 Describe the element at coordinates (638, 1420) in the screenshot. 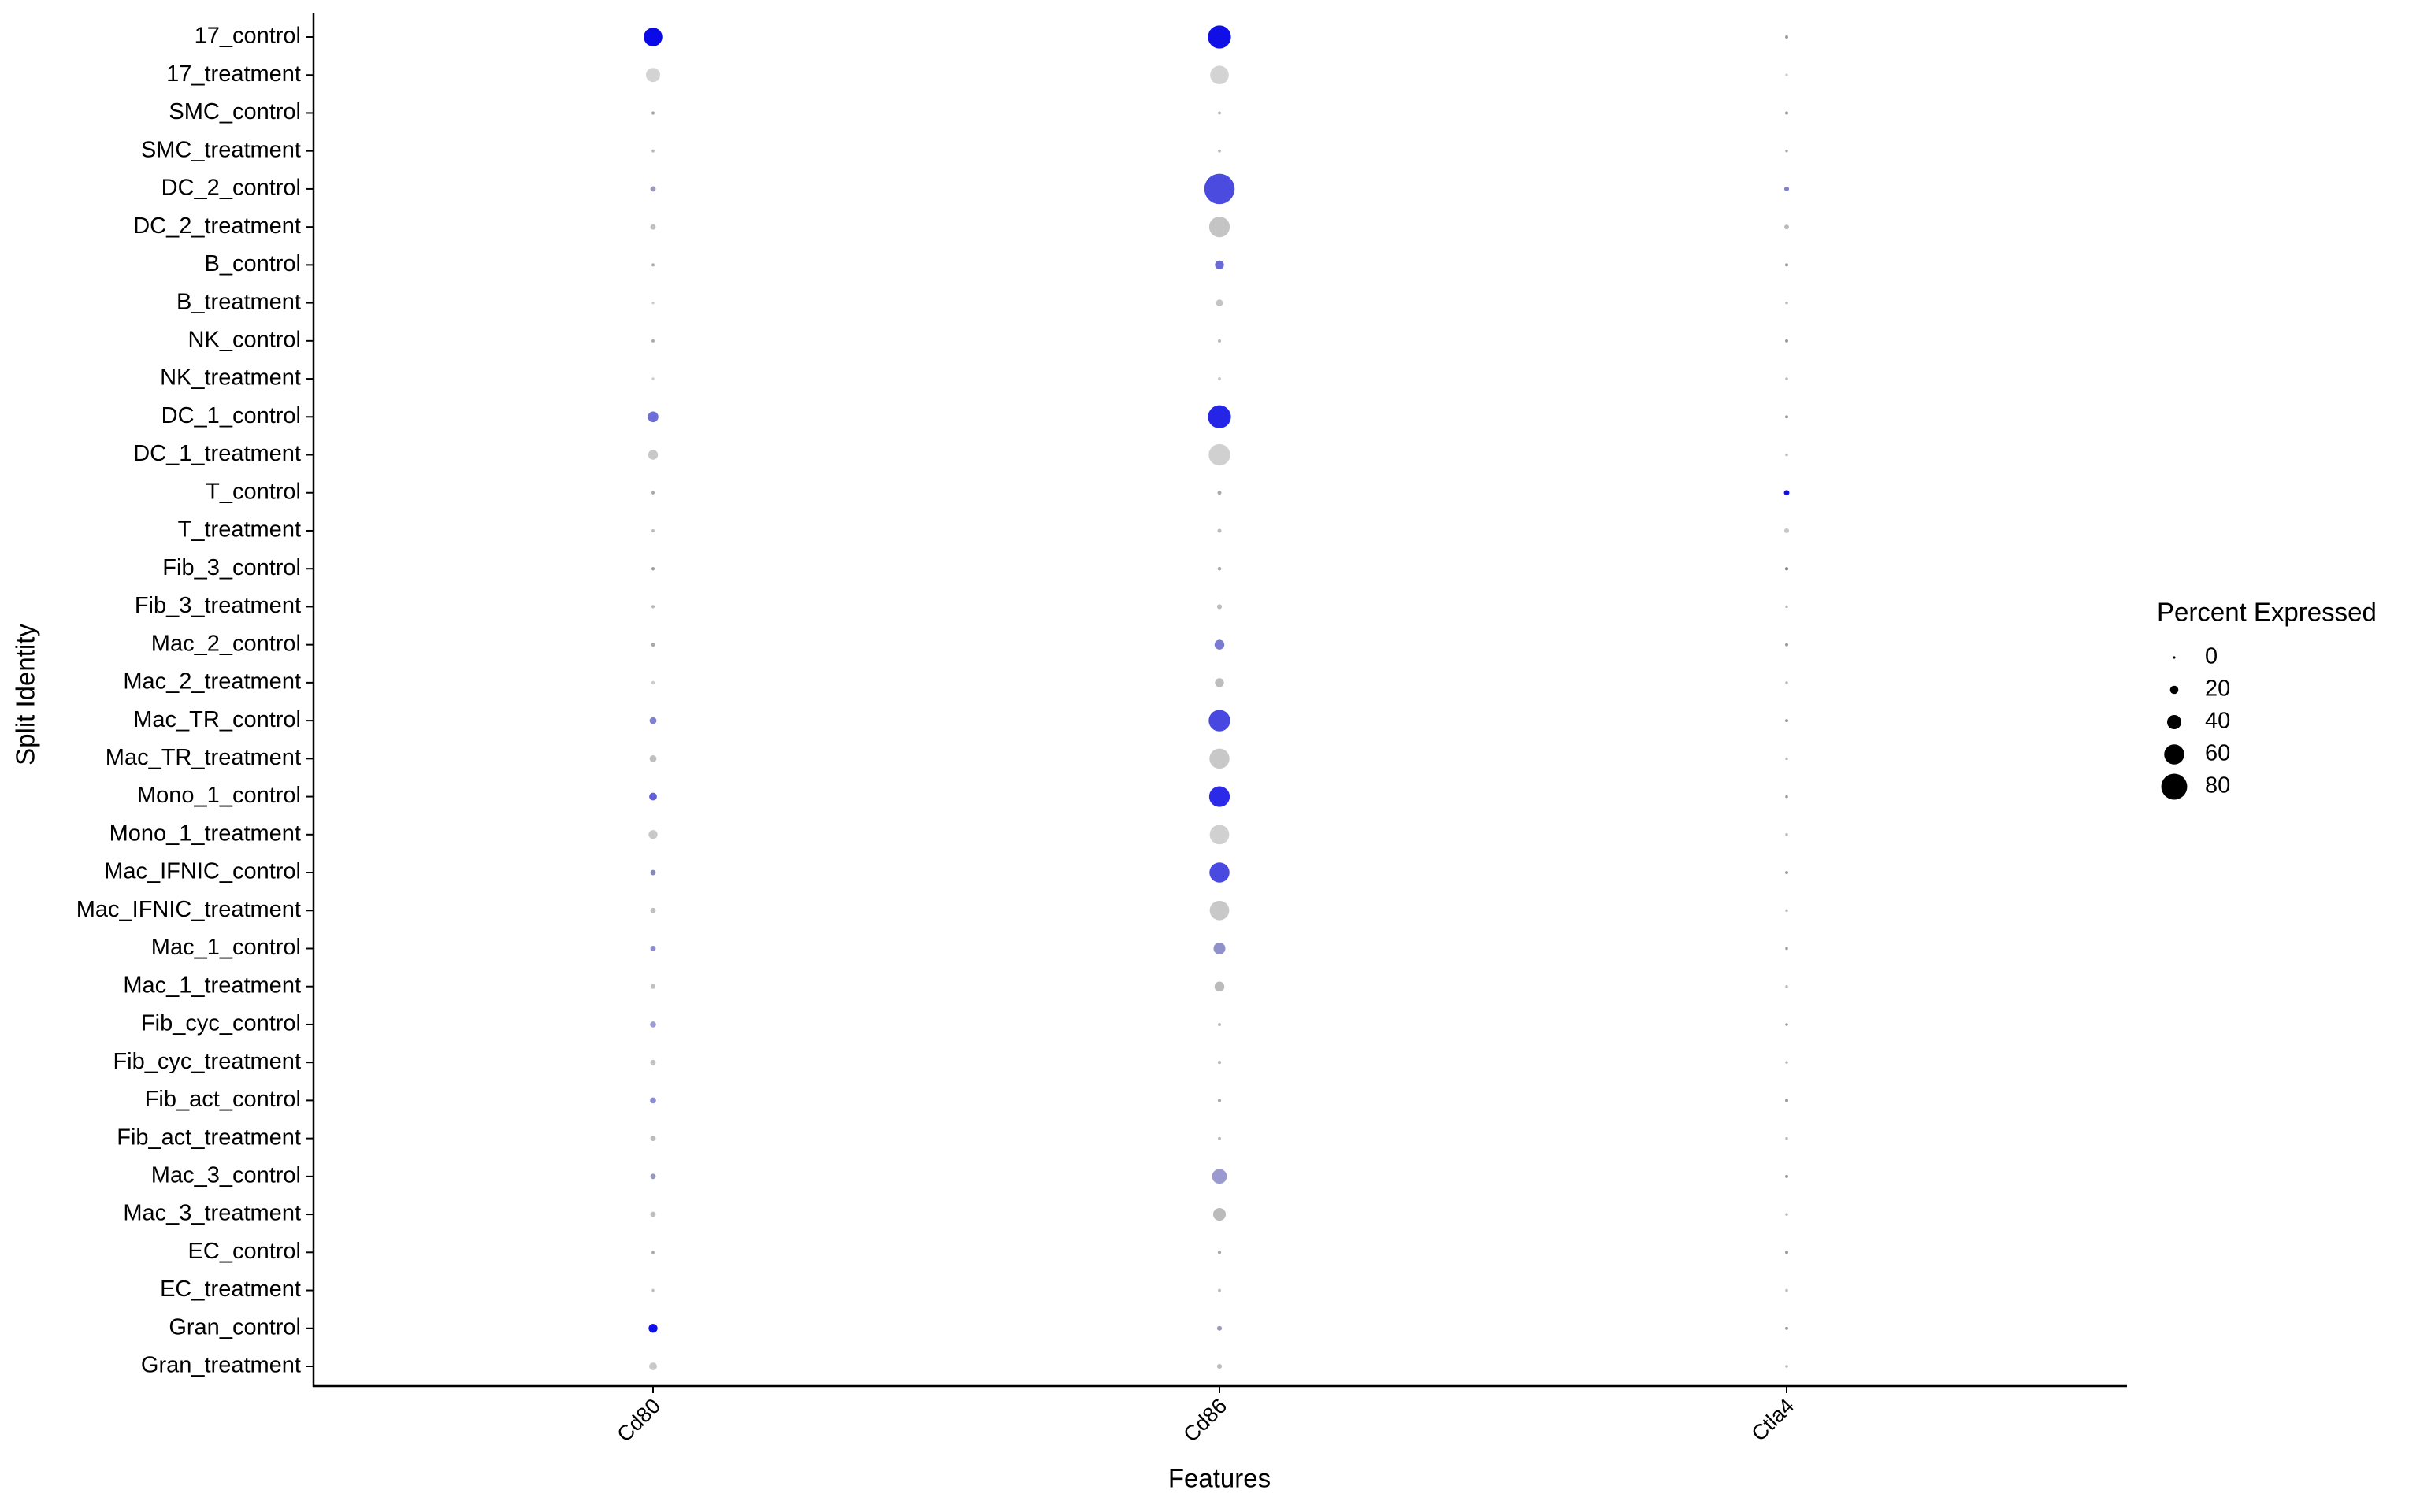

I see `x-tick-label: Cd80` at that location.